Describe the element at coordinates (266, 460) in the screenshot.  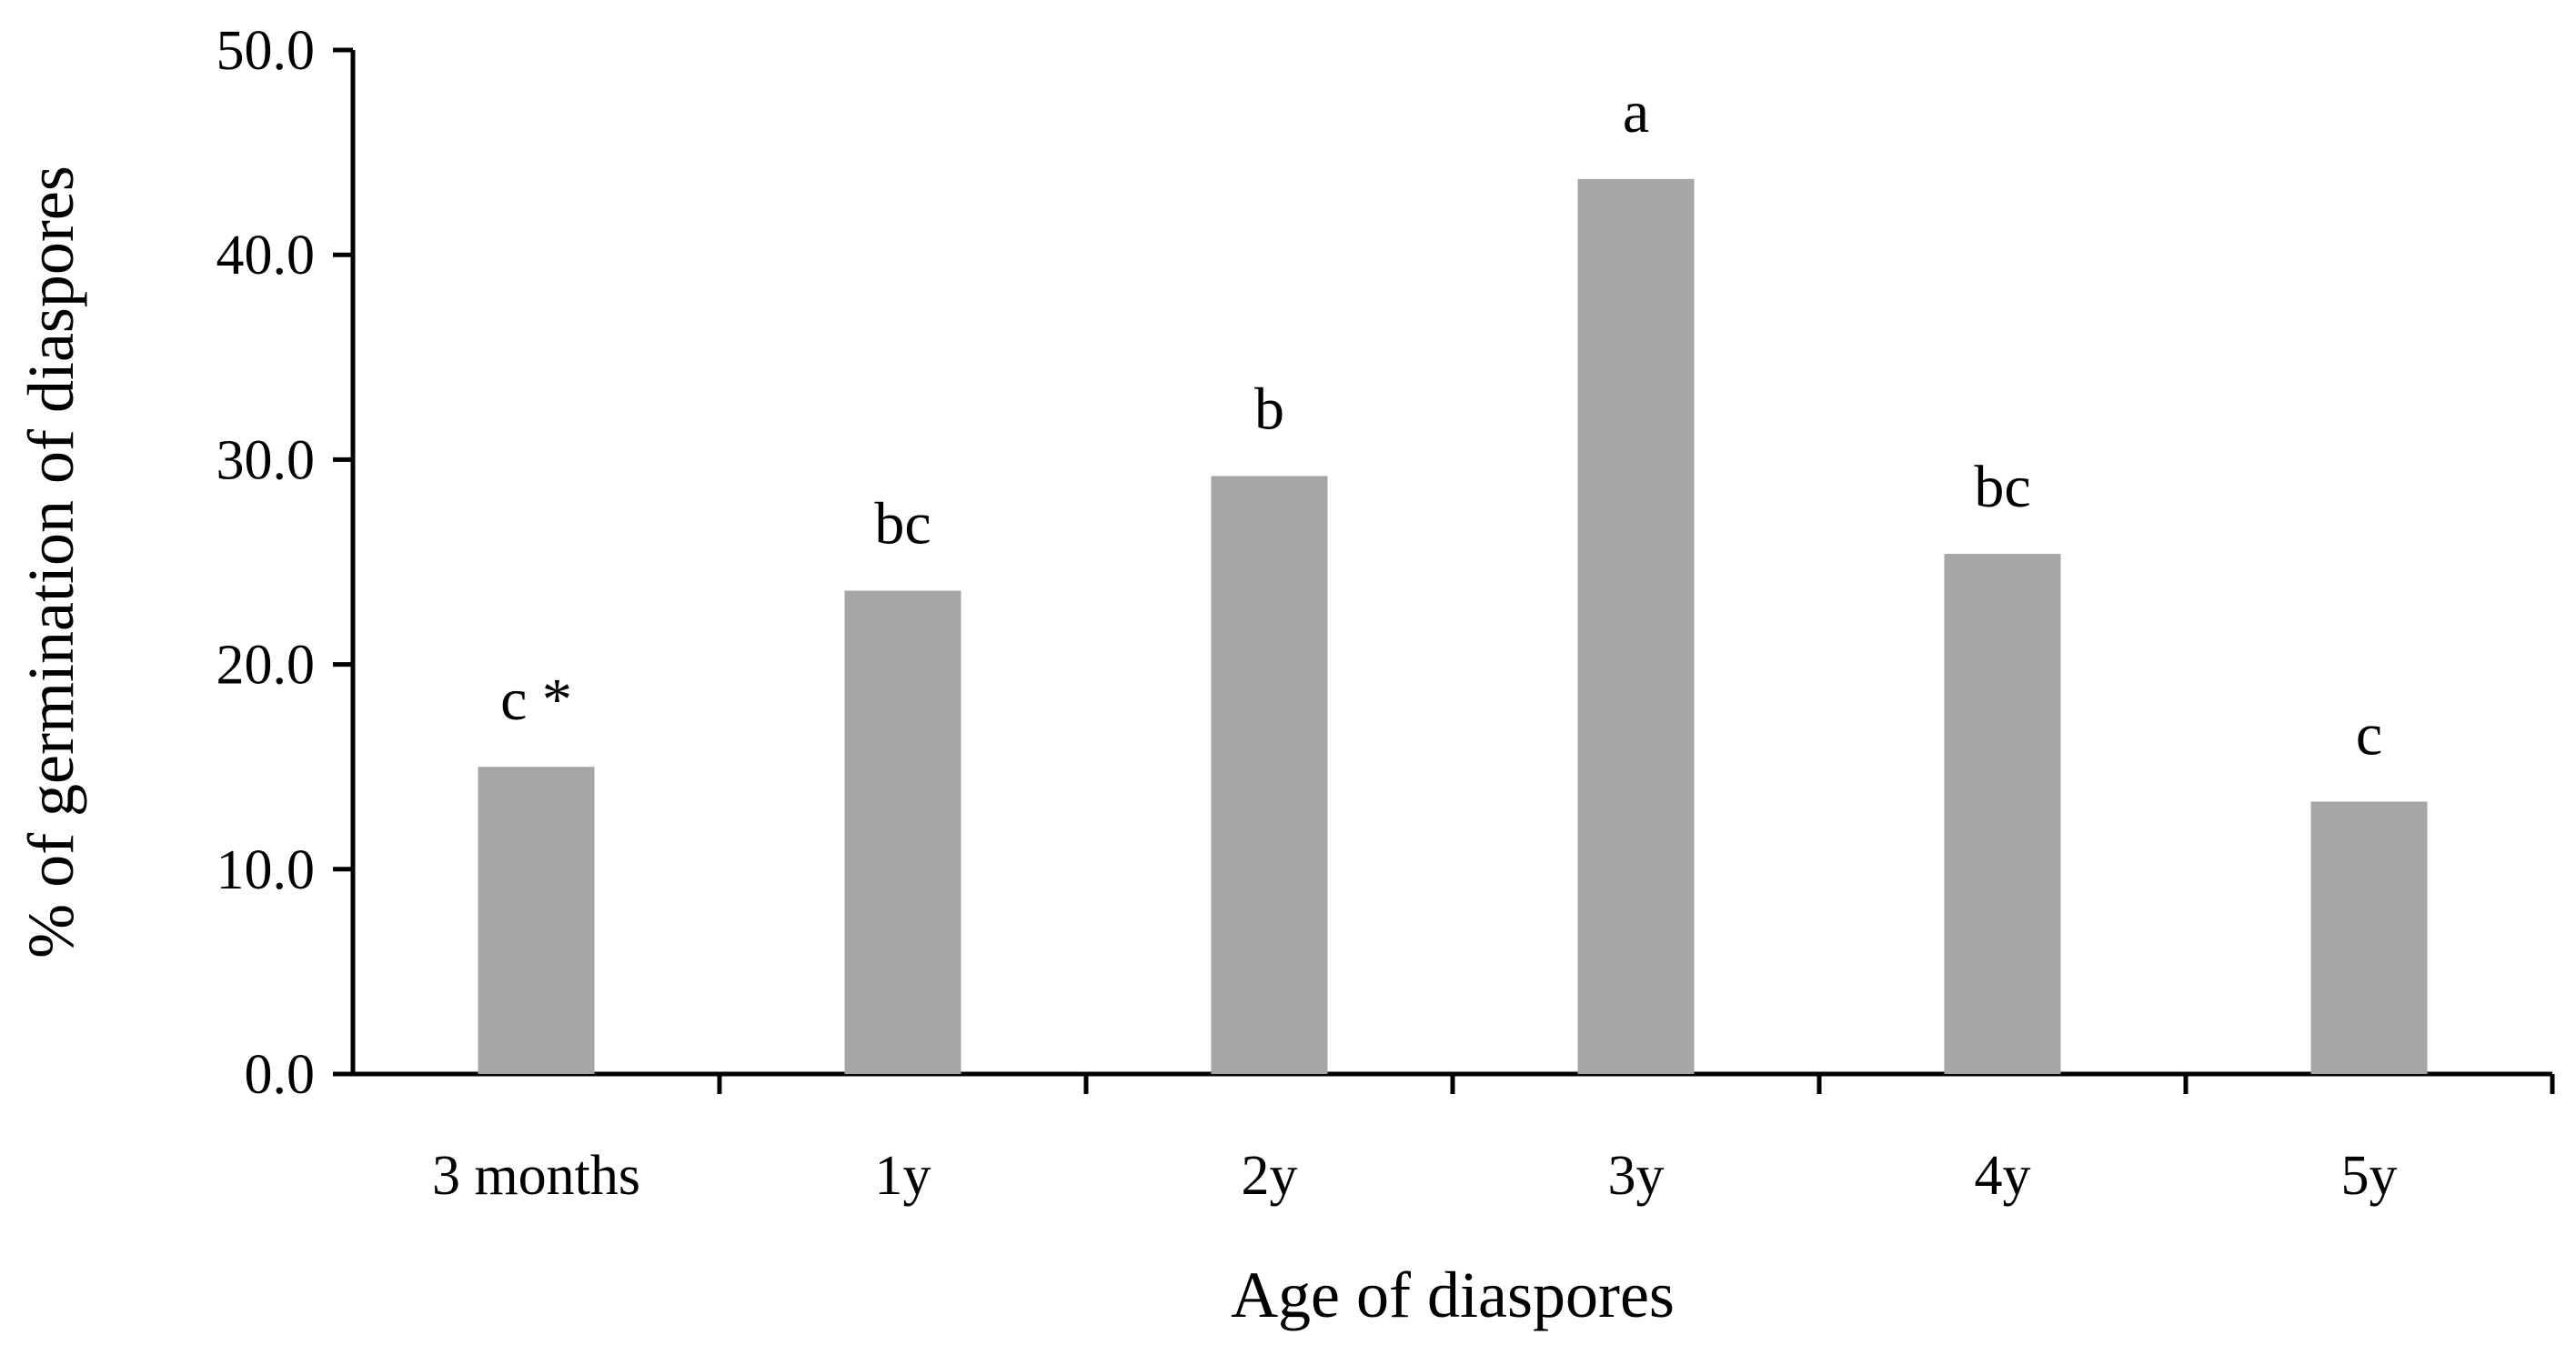
I see `y-tick-label: 30.0` at that location.